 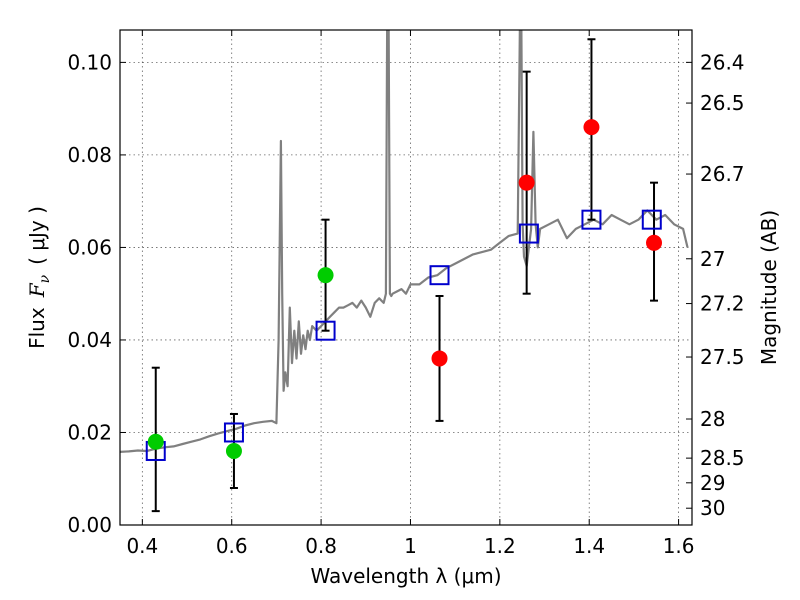 I want to click on magnitude-tick-label: 29, so click(x=712, y=483).